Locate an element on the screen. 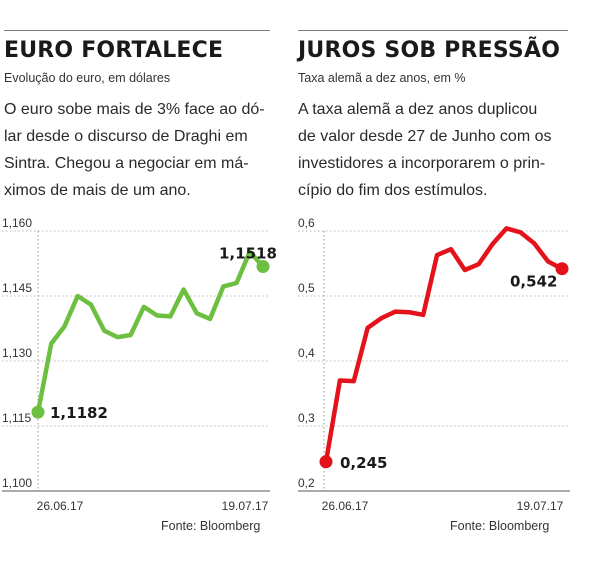 Image resolution: width=601 pixels, height=561 pixels. y-tick-label: 0,4 is located at coordinates (306, 353).